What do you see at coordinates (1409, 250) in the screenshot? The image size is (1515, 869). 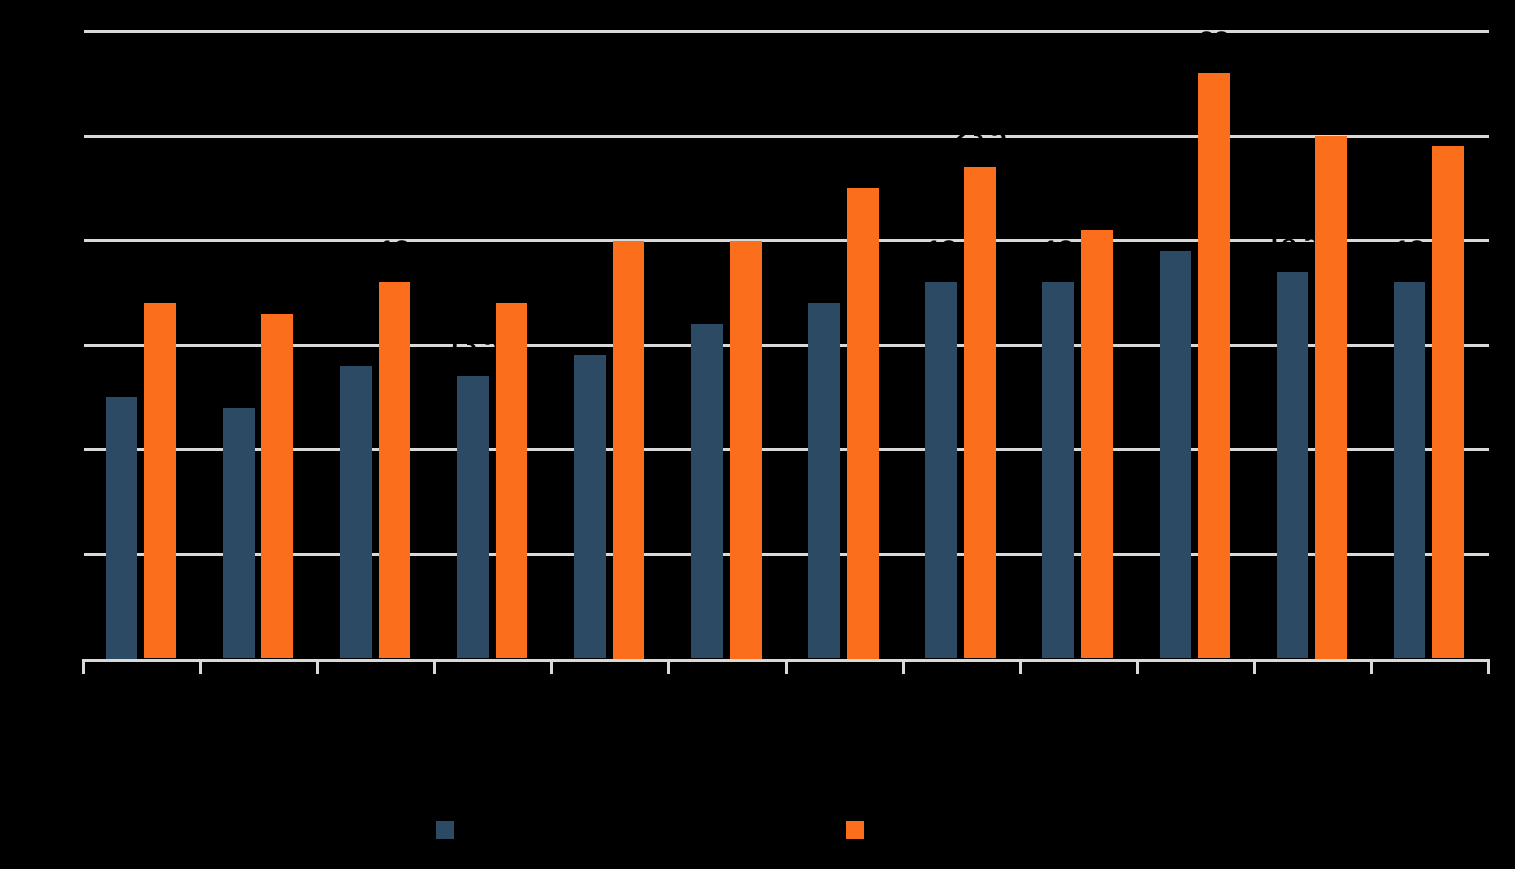 I see `data-label-blue-series-12: 18` at bounding box center [1409, 250].